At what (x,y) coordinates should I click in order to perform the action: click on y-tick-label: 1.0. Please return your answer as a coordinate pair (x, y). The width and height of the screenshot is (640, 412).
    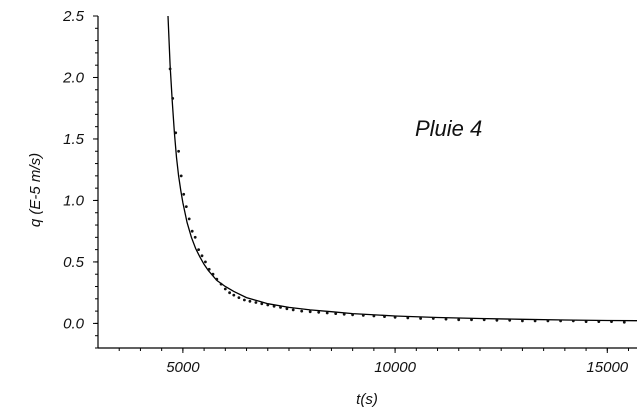
    Looking at the image, I should click on (74, 200).